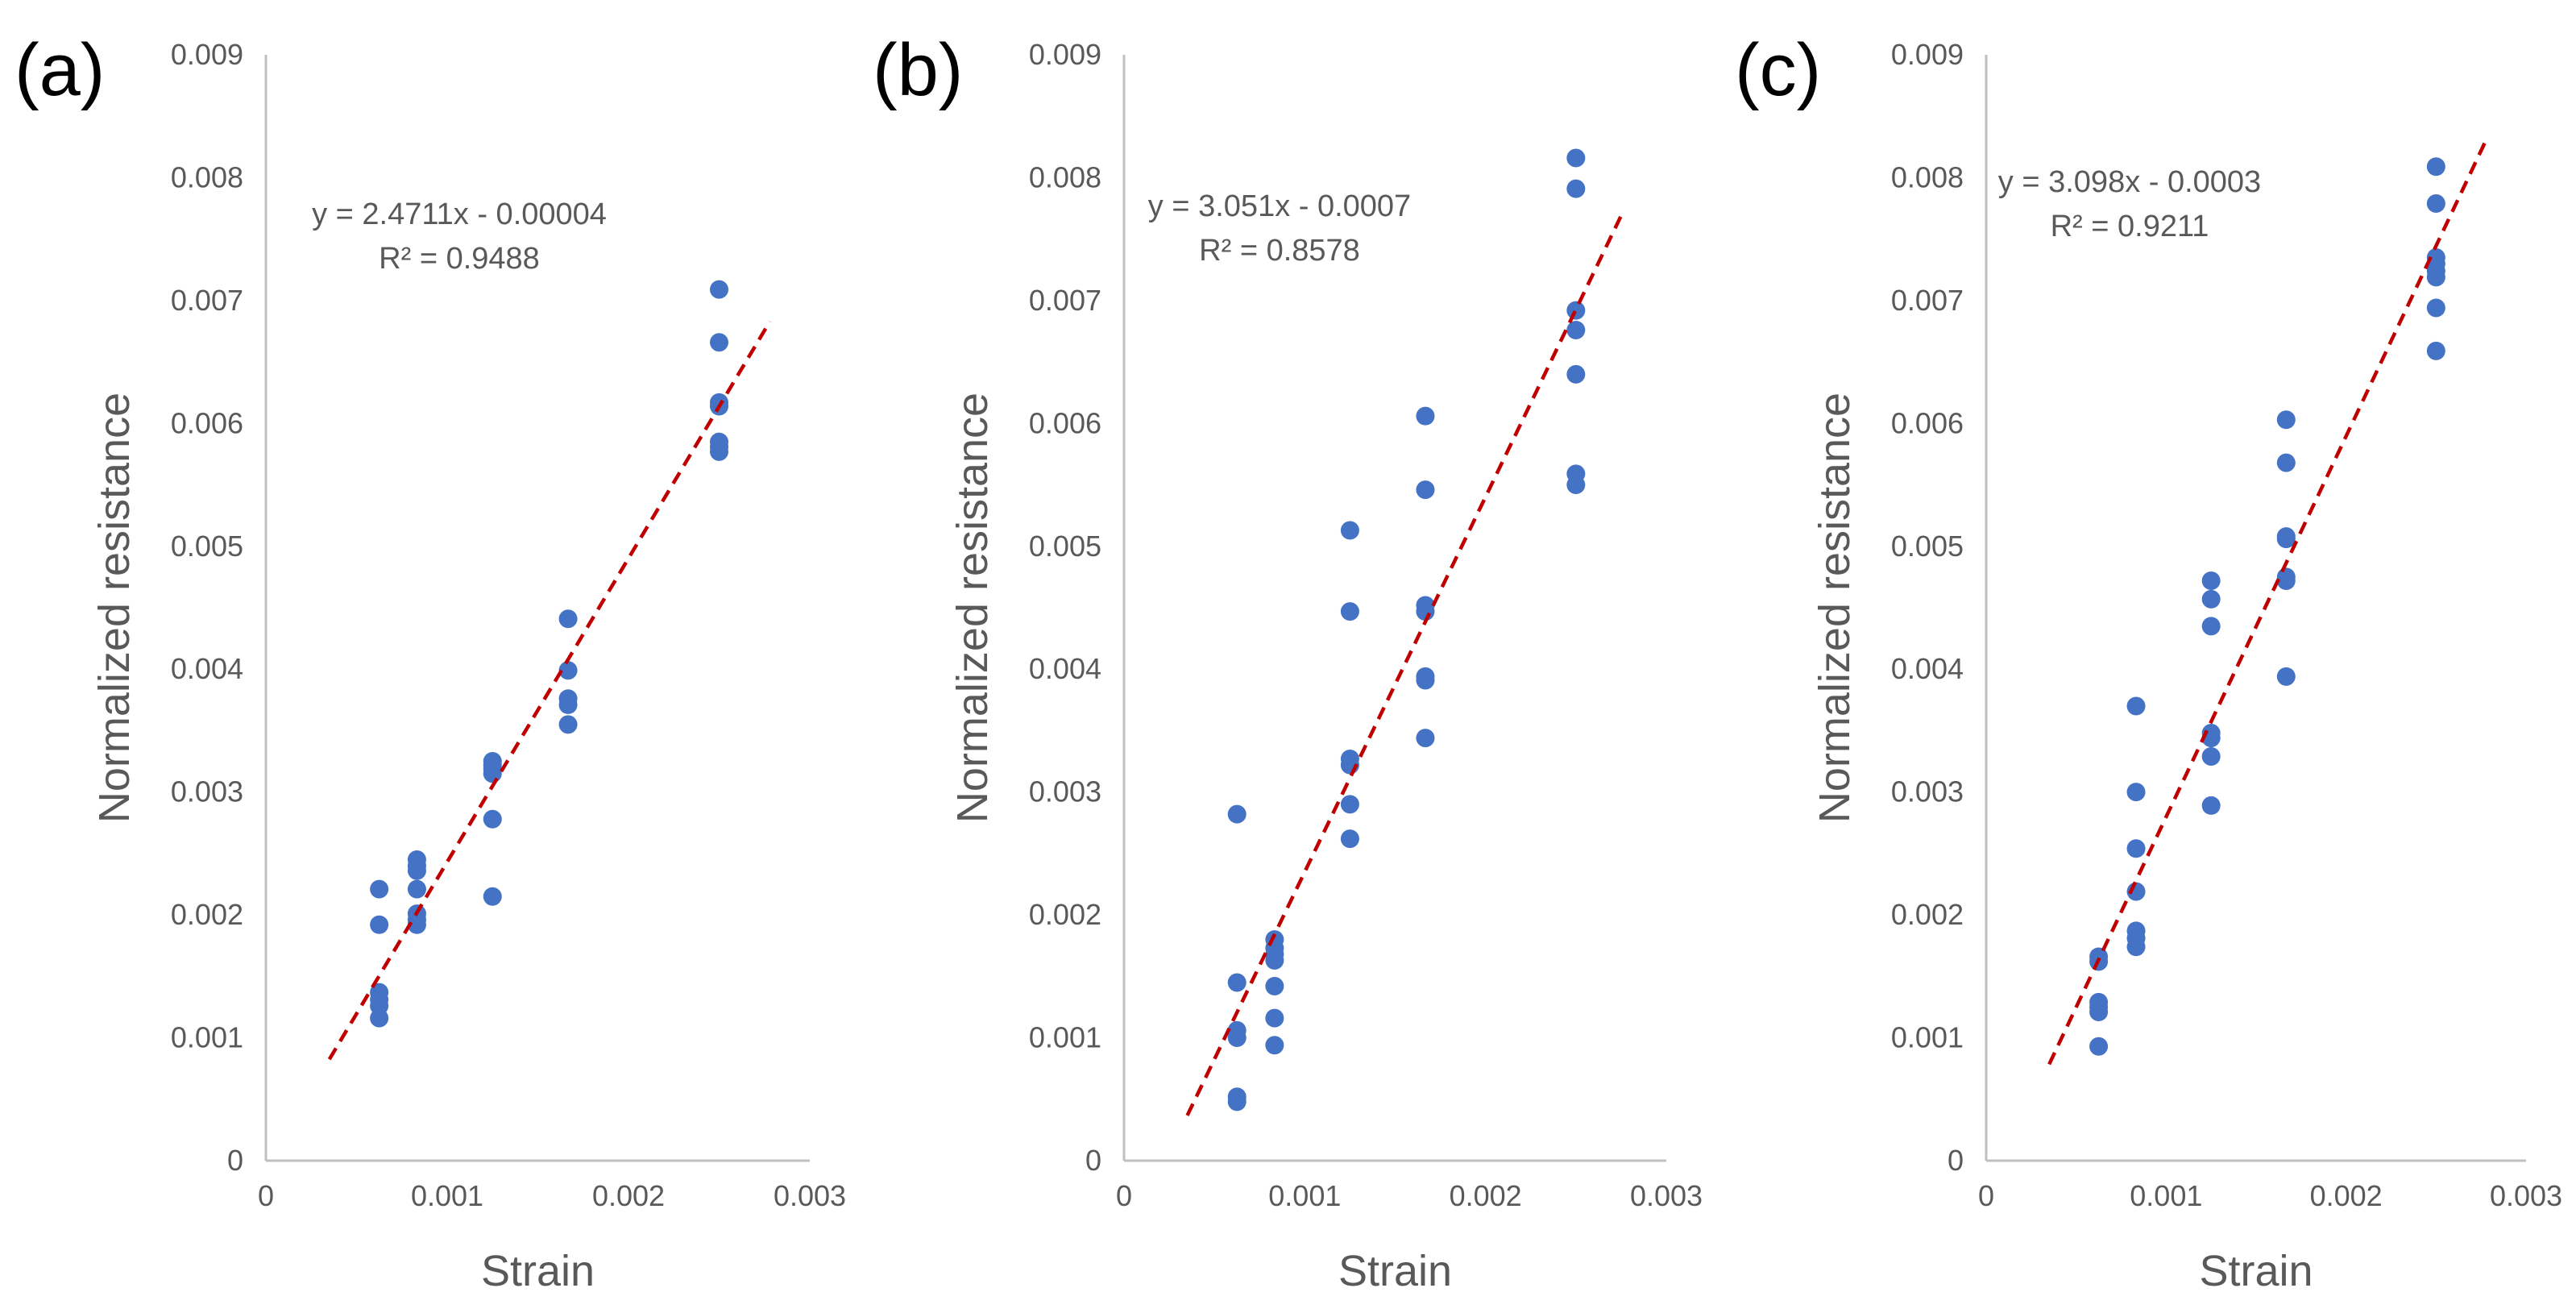 The image size is (2576, 1313). What do you see at coordinates (459, 259) in the screenshot?
I see `panel-a-r-squared: R² = 0.9488` at bounding box center [459, 259].